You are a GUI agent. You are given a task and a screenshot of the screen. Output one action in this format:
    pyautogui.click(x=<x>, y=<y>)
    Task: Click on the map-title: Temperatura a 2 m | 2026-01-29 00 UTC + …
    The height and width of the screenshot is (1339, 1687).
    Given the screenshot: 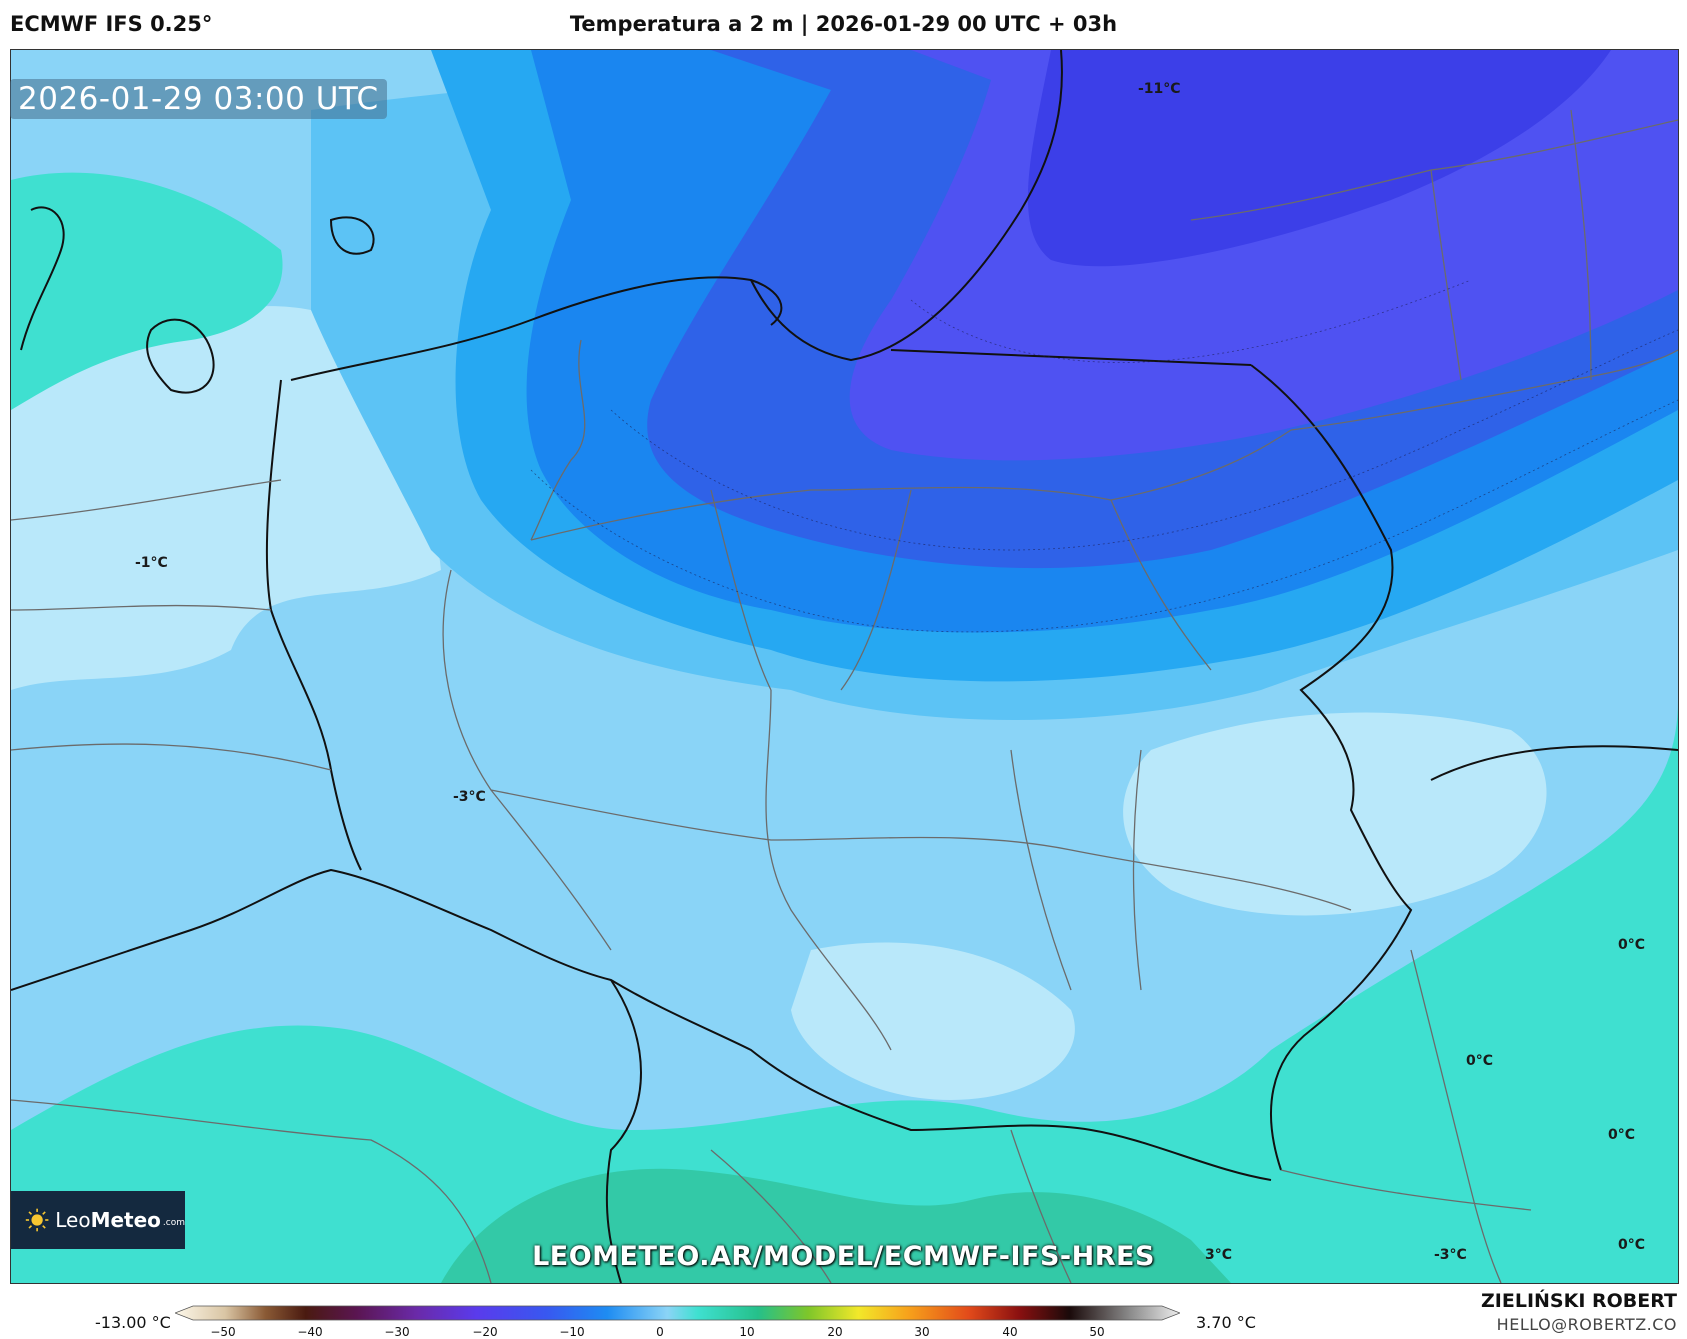 What is the action you would take?
    pyautogui.click(x=843, y=24)
    